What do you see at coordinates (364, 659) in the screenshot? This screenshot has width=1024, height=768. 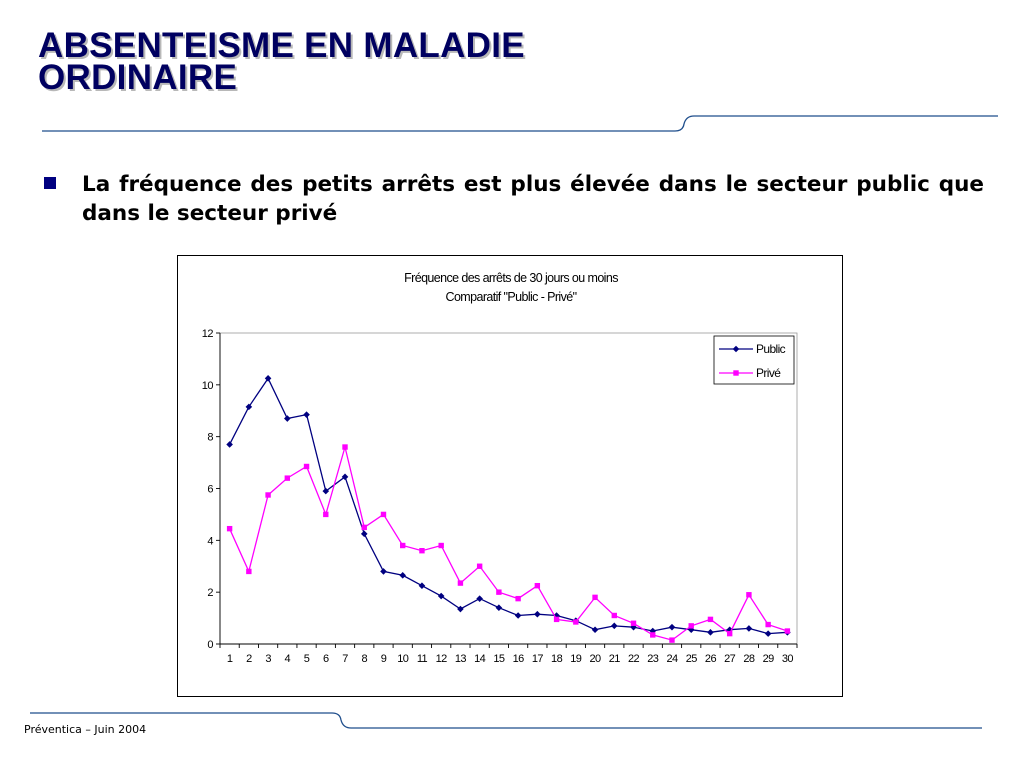 I see `x-tick-label: 8` at bounding box center [364, 659].